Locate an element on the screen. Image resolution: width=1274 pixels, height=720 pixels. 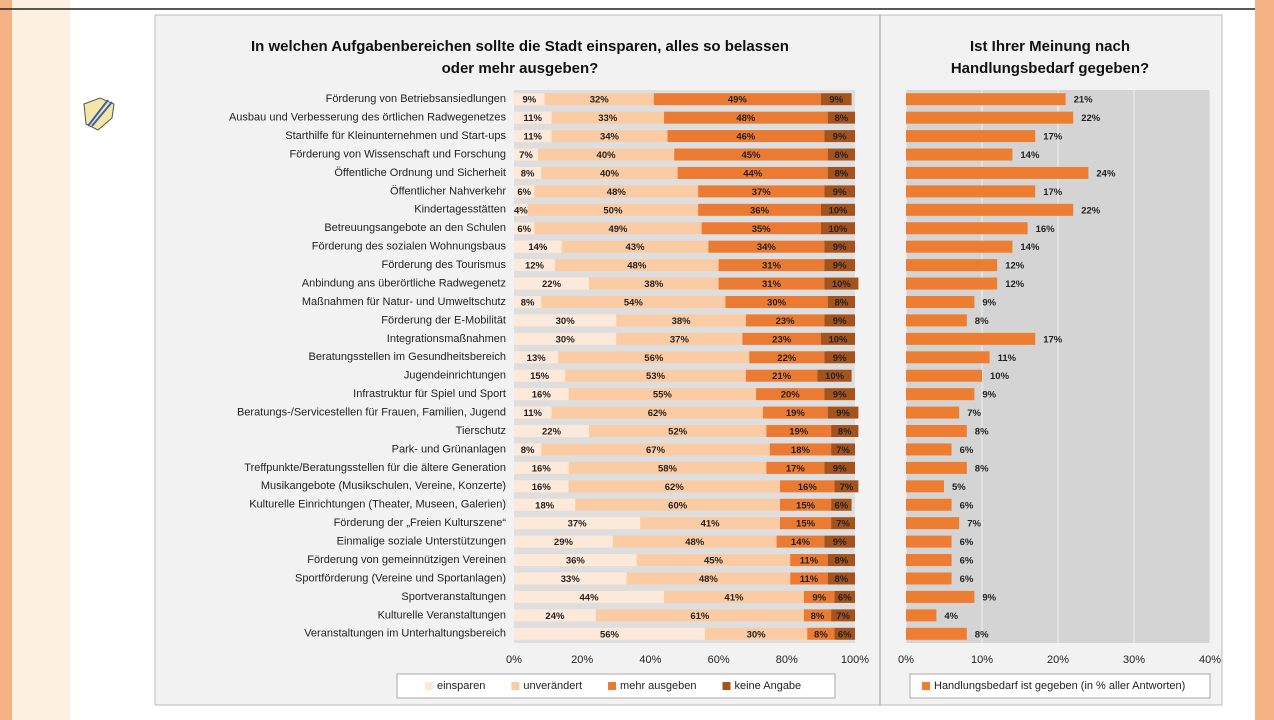
data-label: 49% is located at coordinates (618, 229).